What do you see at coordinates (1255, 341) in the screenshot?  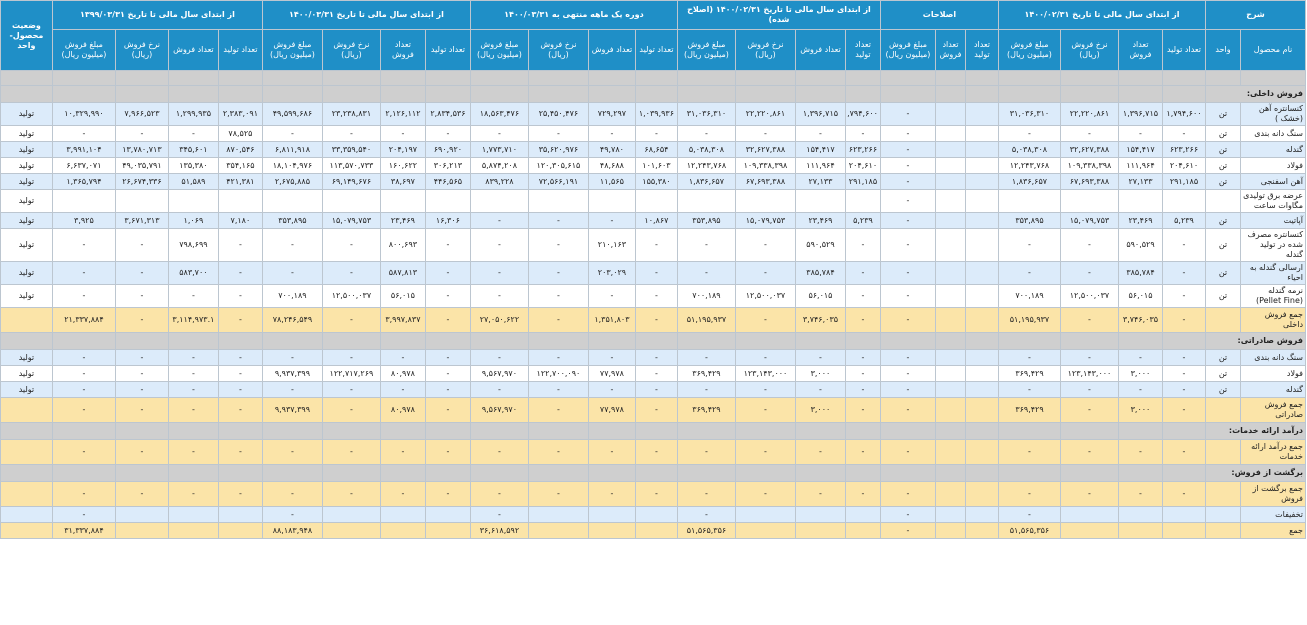 I see `section-title: فروش صادراتی:` at bounding box center [1255, 341].